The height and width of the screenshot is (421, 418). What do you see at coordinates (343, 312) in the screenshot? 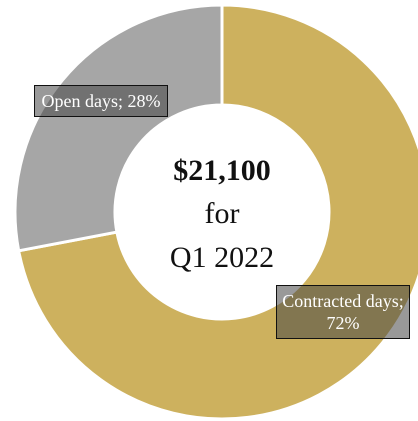
I see `data-label: Contracted days; 72%` at bounding box center [343, 312].